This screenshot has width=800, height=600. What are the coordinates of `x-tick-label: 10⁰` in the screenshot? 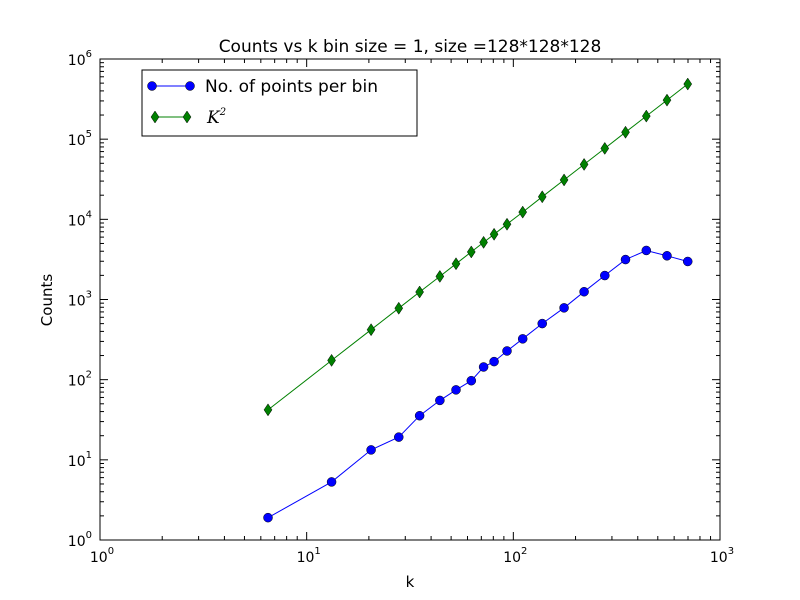 It's located at (102, 556).